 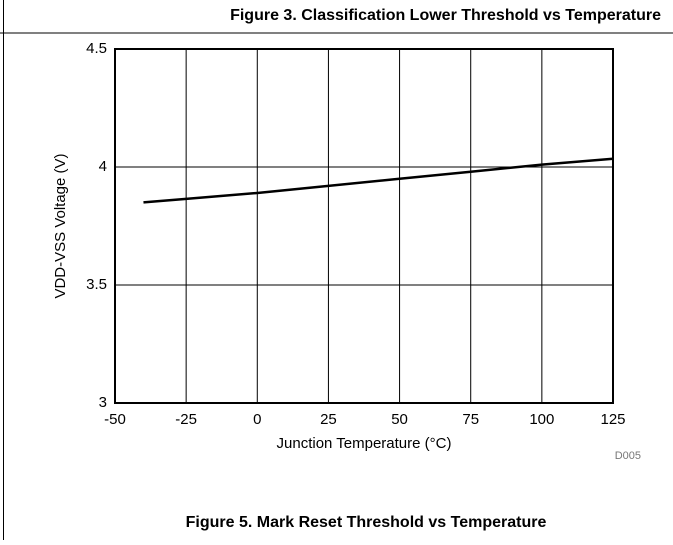 What do you see at coordinates (328, 419) in the screenshot?
I see `x-tick-label: 25` at bounding box center [328, 419].